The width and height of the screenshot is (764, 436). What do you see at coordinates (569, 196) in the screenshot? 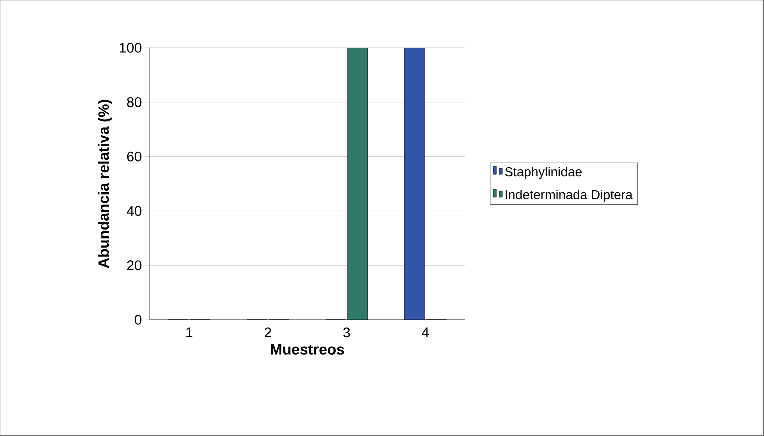
I see `legend-label: Indeterminada Diptera` at bounding box center [569, 196].